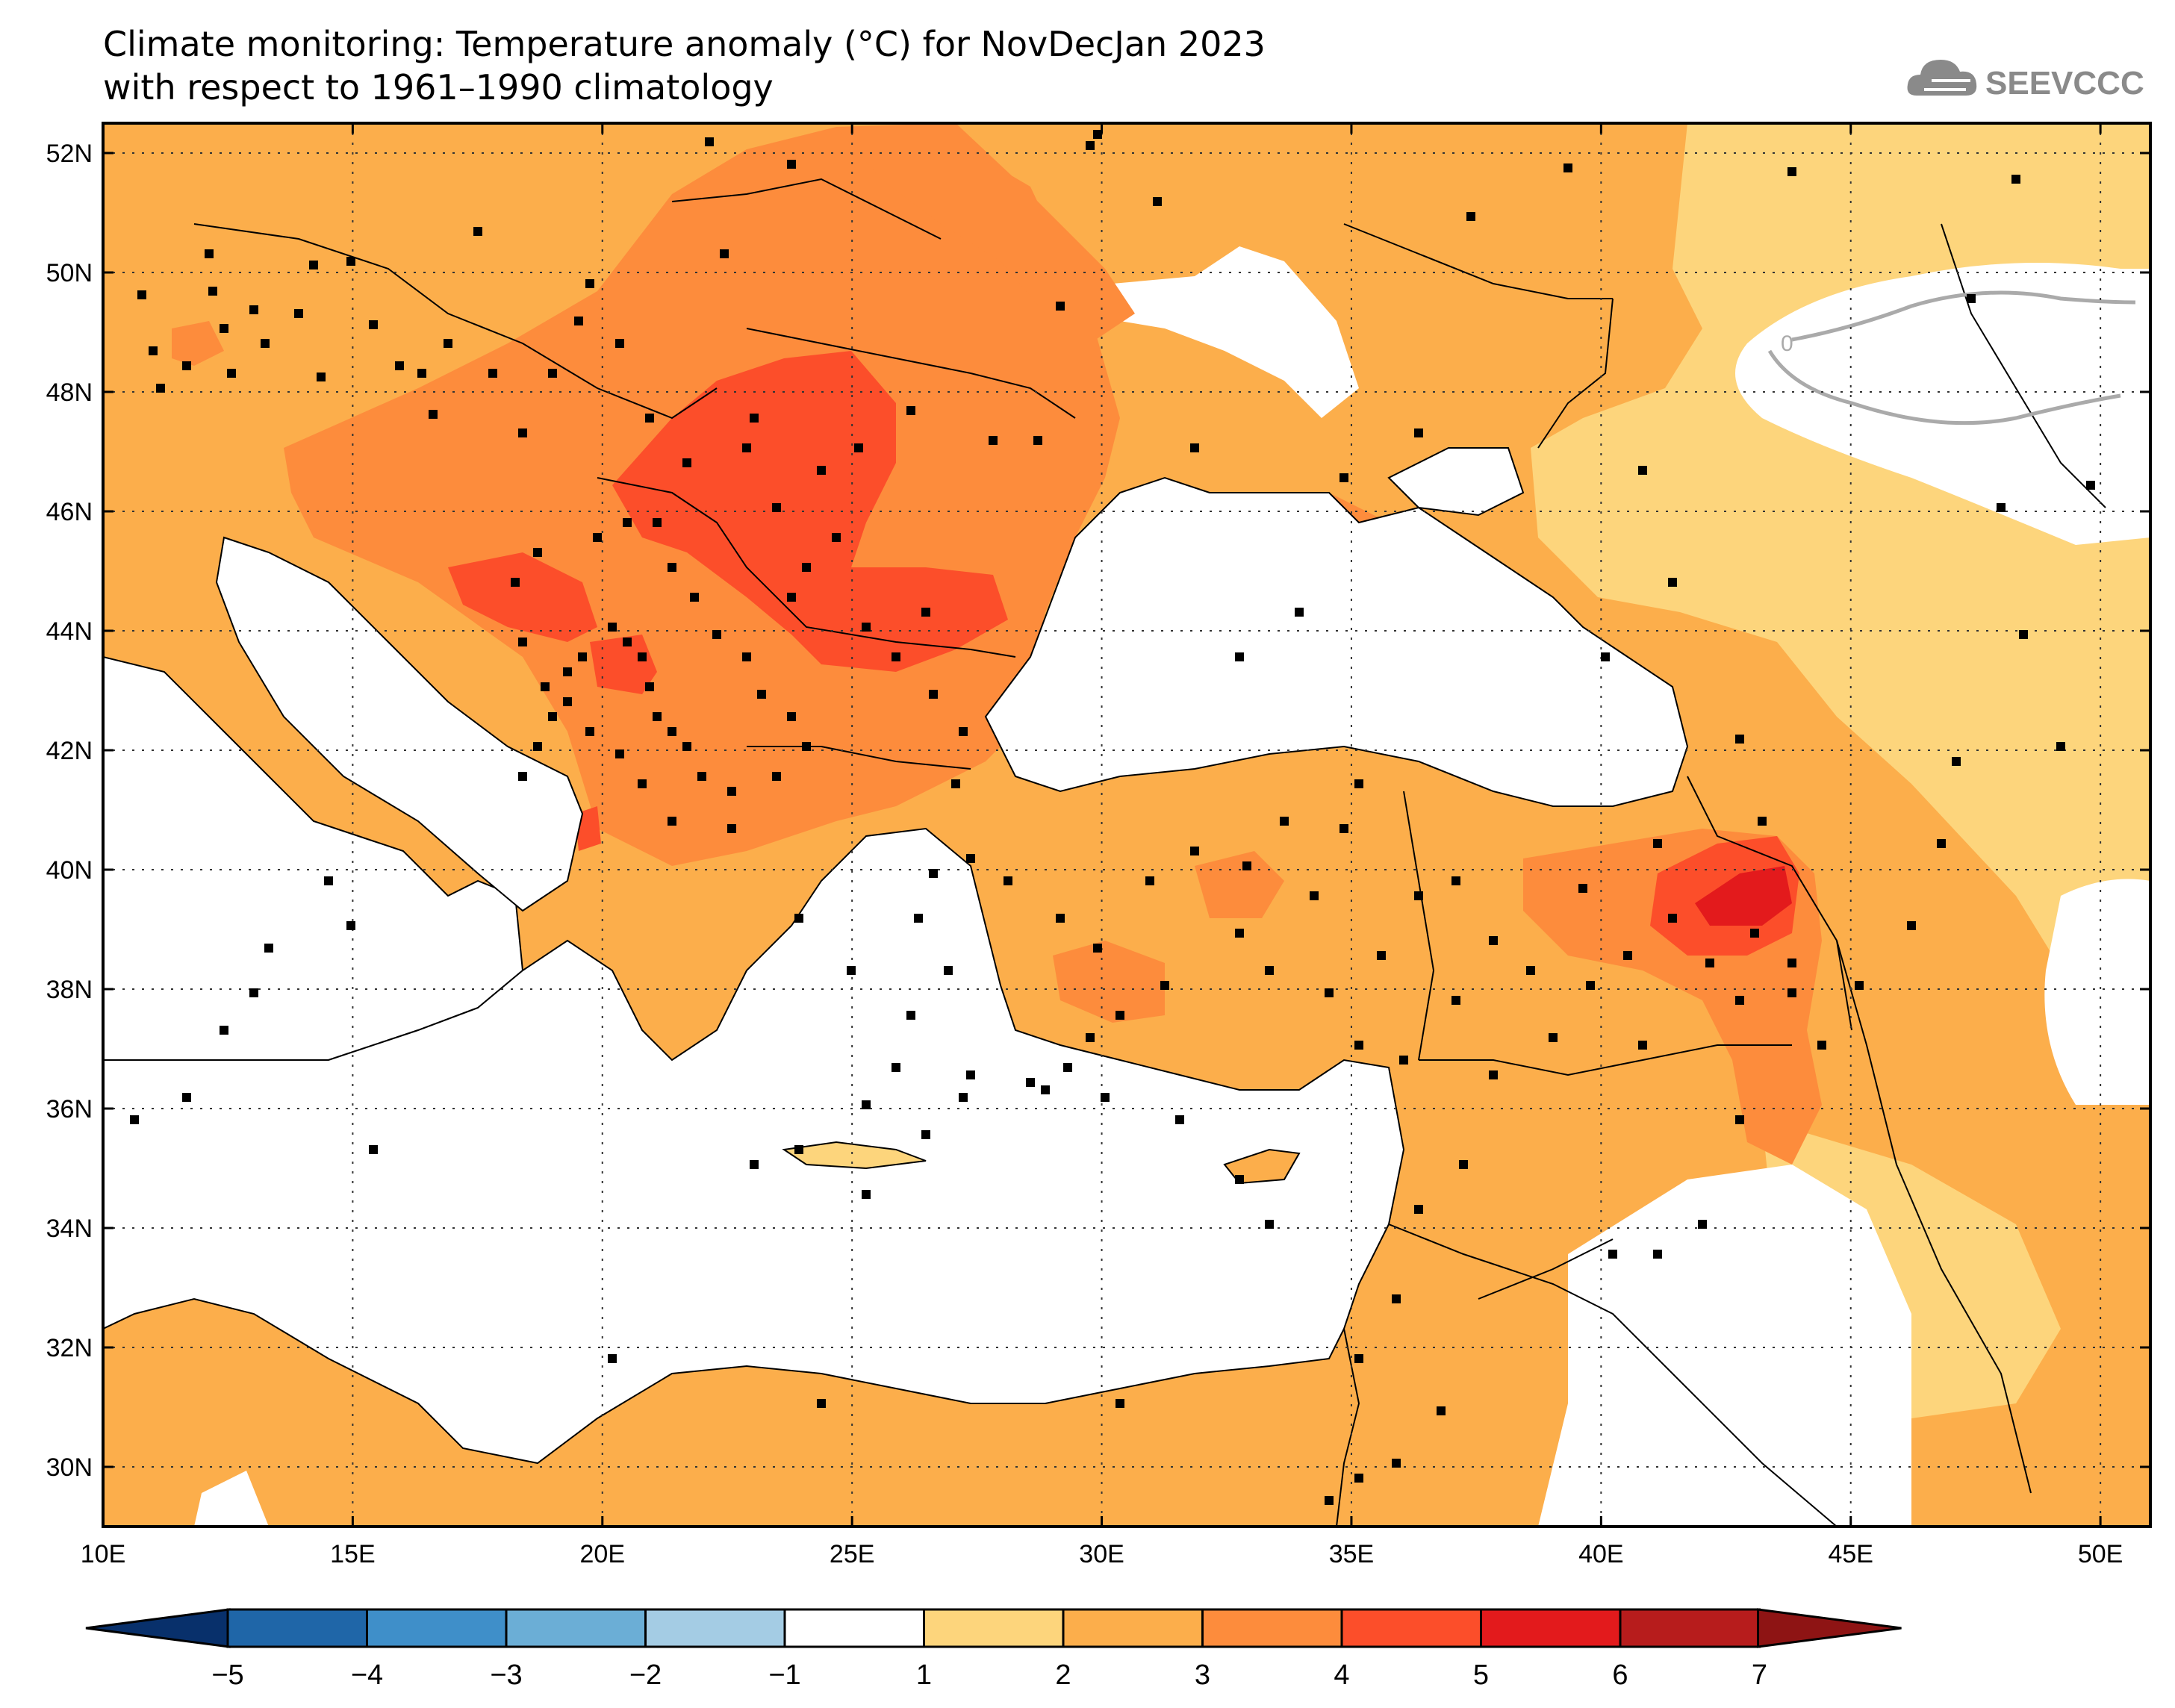 Image resolution: width=2175 pixels, height=1708 pixels. What do you see at coordinates (69, 1467) in the screenshot?
I see `lat-tick-label: 30N` at bounding box center [69, 1467].